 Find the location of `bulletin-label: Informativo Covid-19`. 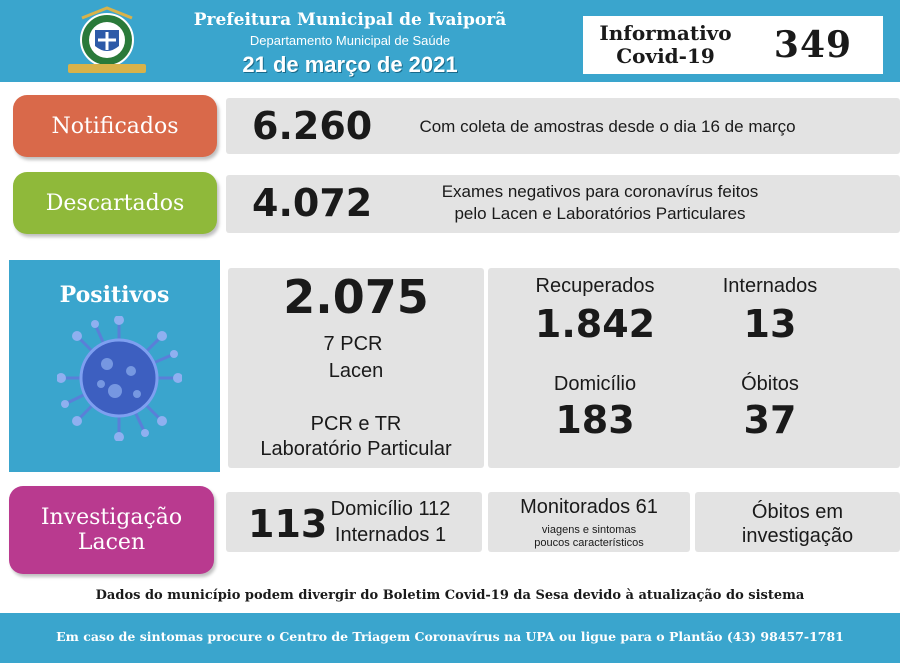

bulletin-label: Informativo Covid-19 is located at coordinates (665, 44).